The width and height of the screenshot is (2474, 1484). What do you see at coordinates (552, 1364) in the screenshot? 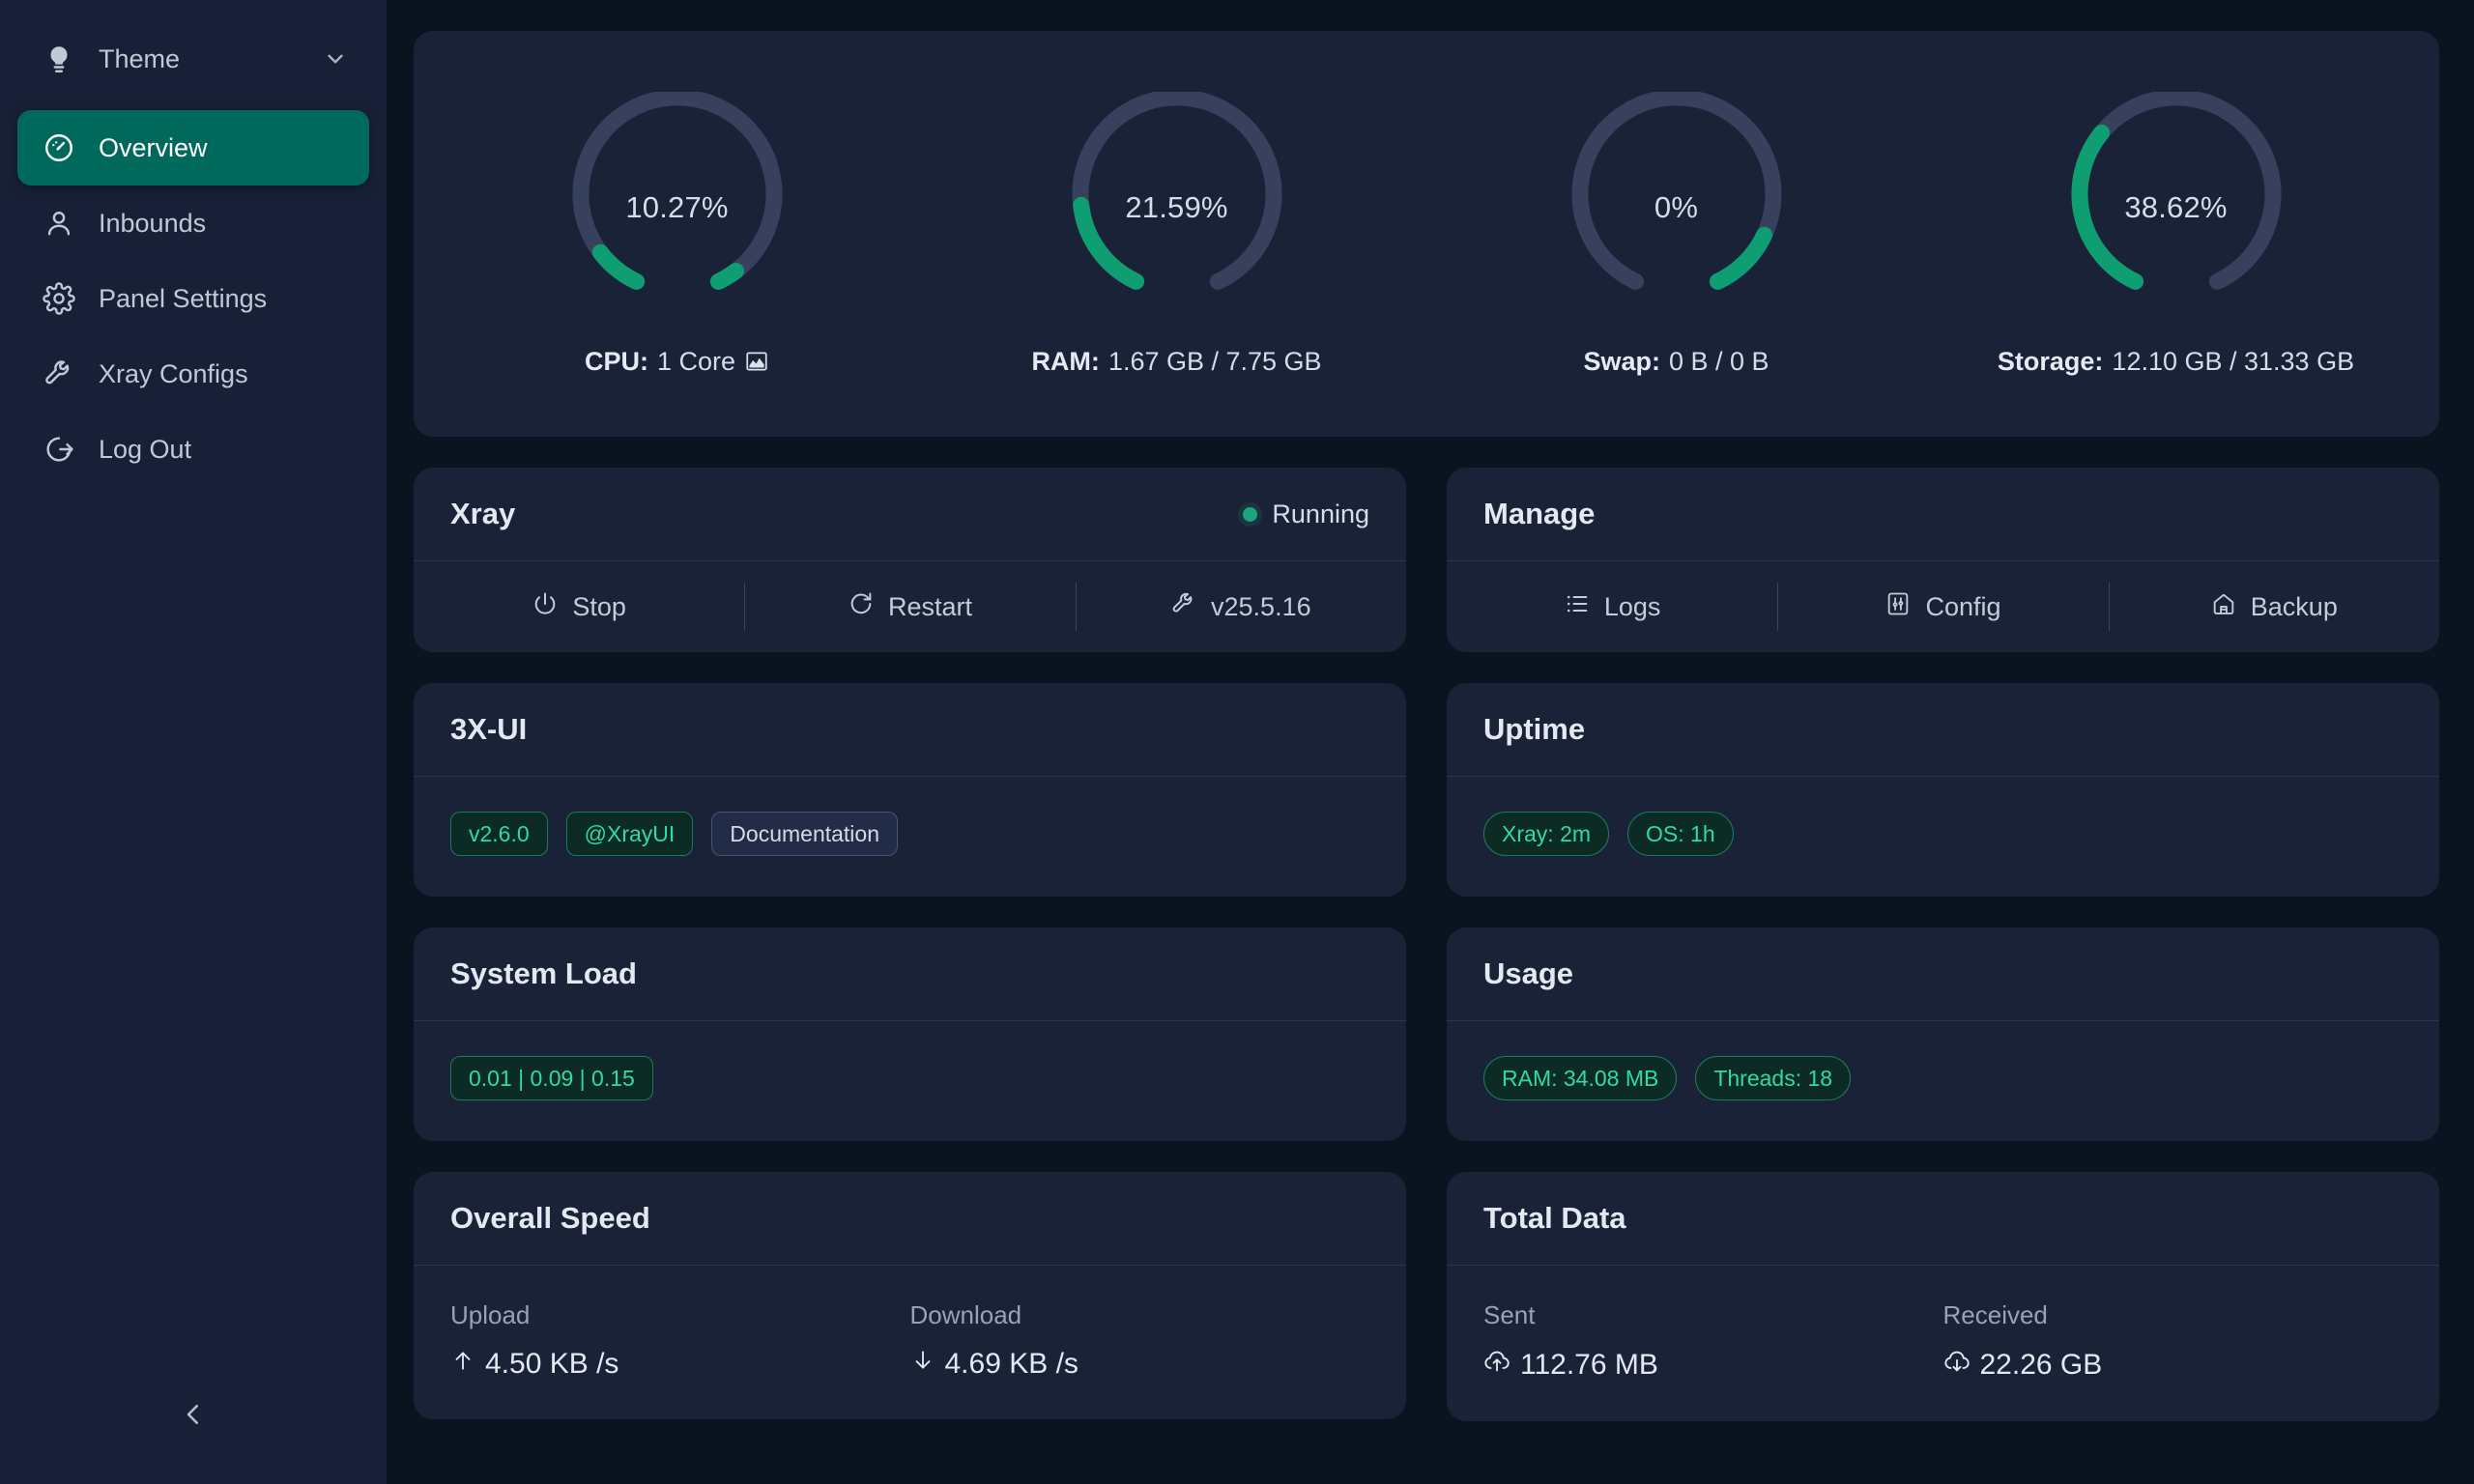
I see `stat-value: 4.50 KB /s` at bounding box center [552, 1364].